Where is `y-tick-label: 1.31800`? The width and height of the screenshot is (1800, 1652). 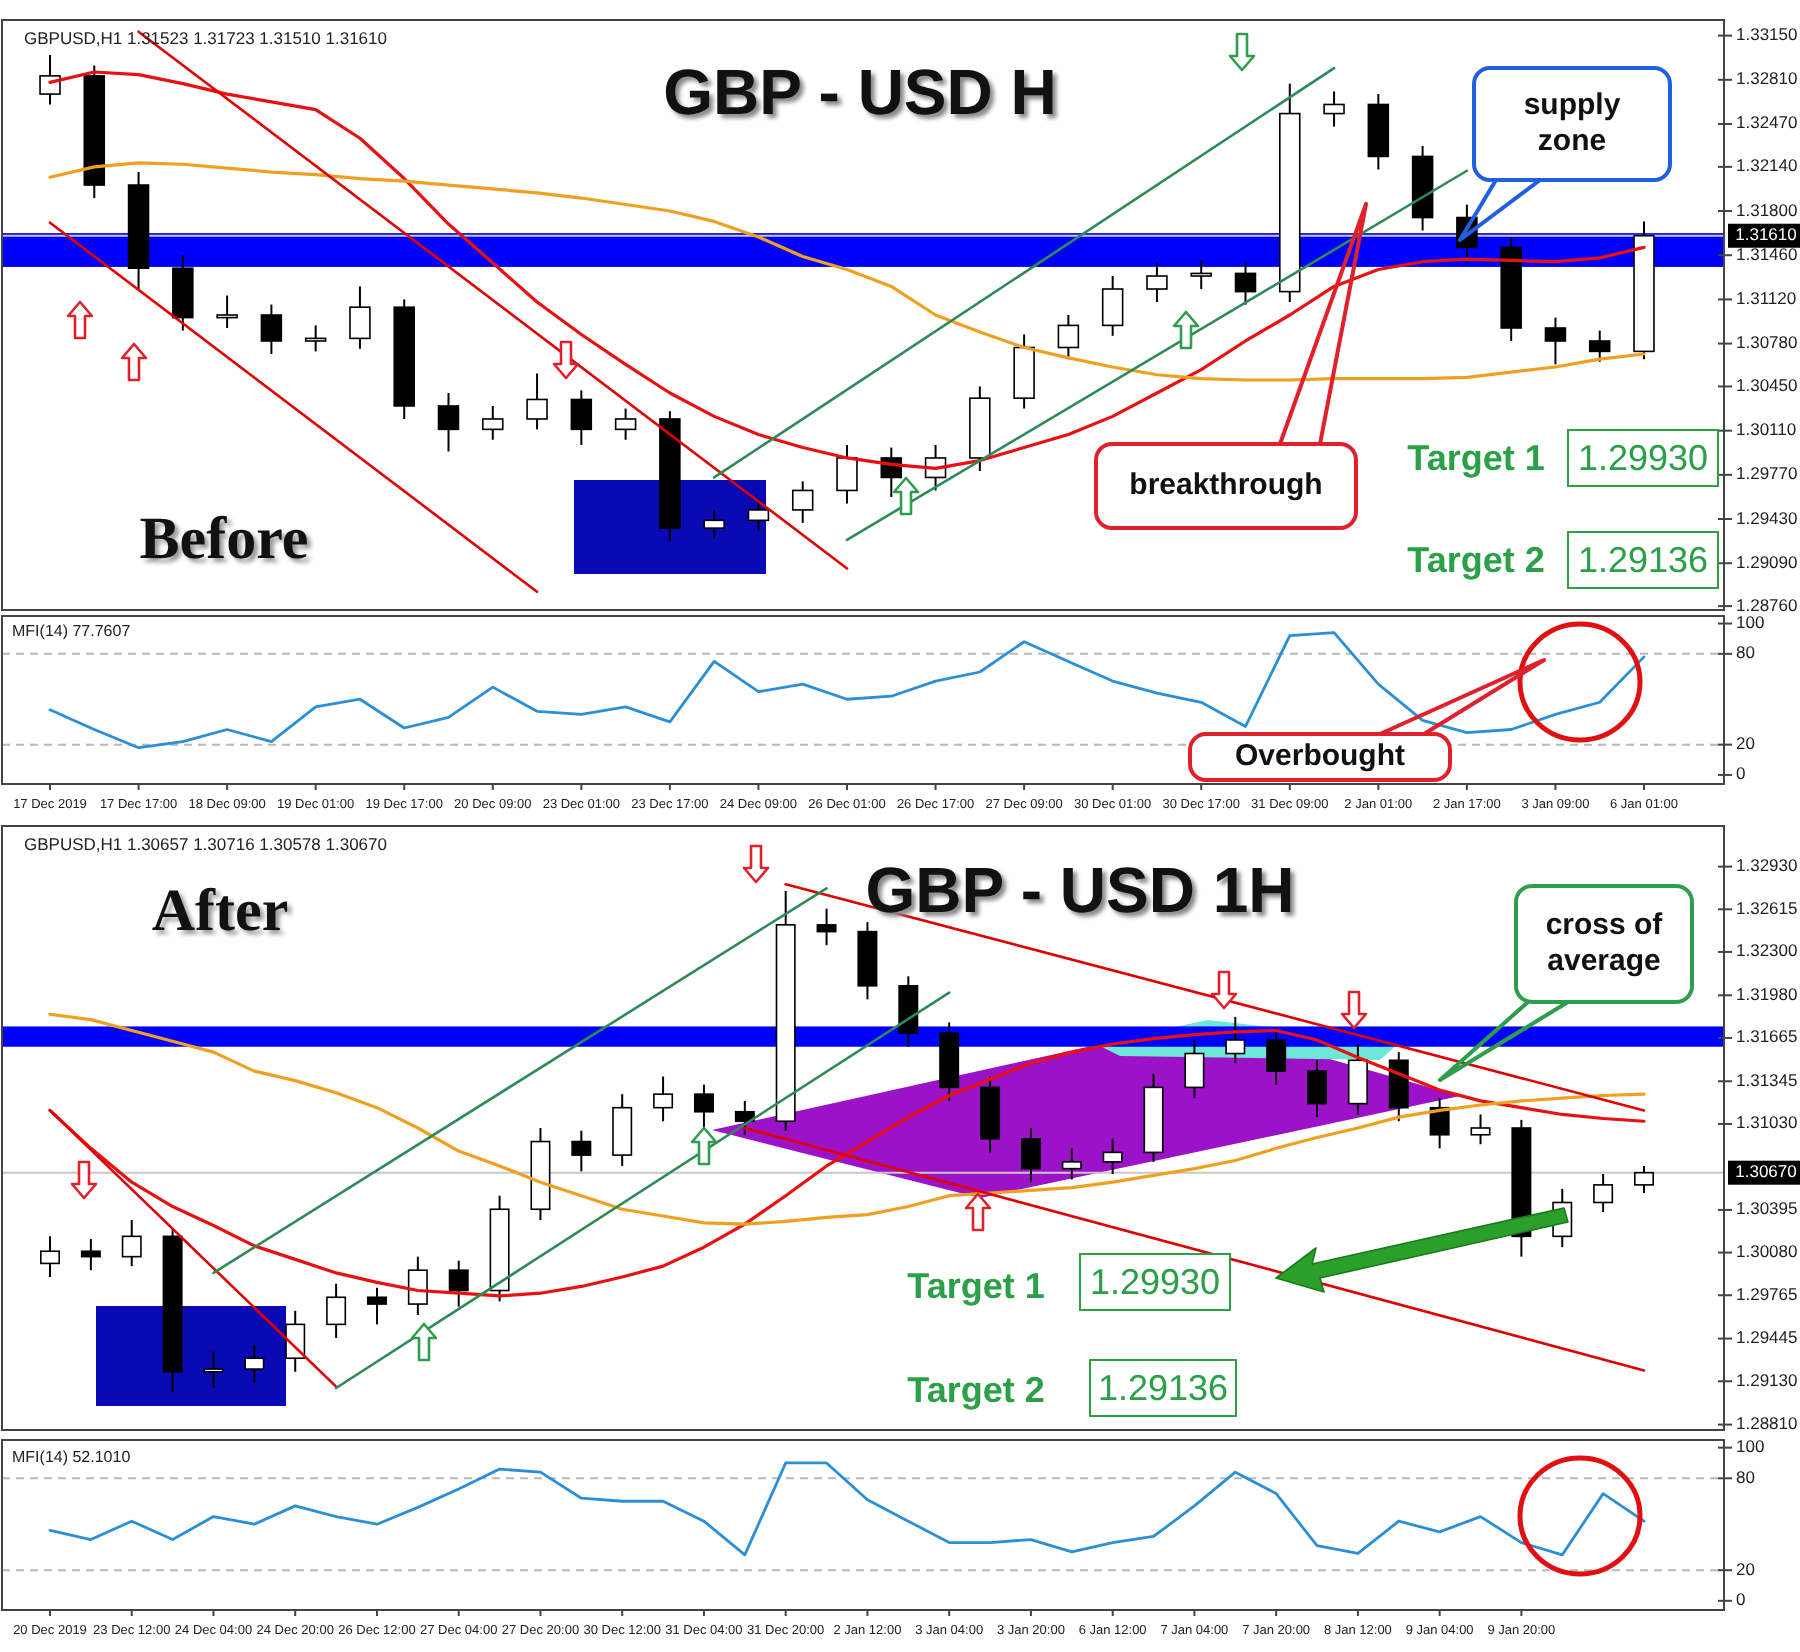
y-tick-label: 1.31800 is located at coordinates (1767, 209).